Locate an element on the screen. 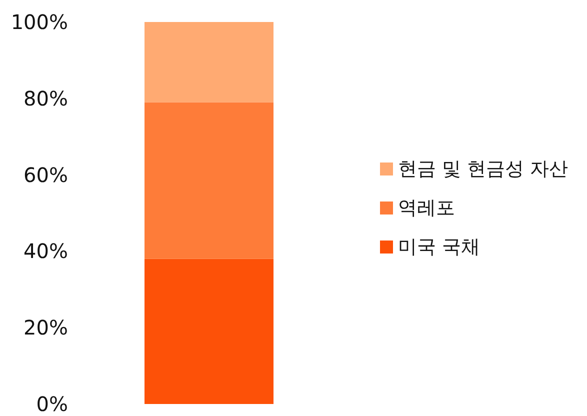 This screenshot has width=587, height=416. y-tick-label: 100% is located at coordinates (39, 22).